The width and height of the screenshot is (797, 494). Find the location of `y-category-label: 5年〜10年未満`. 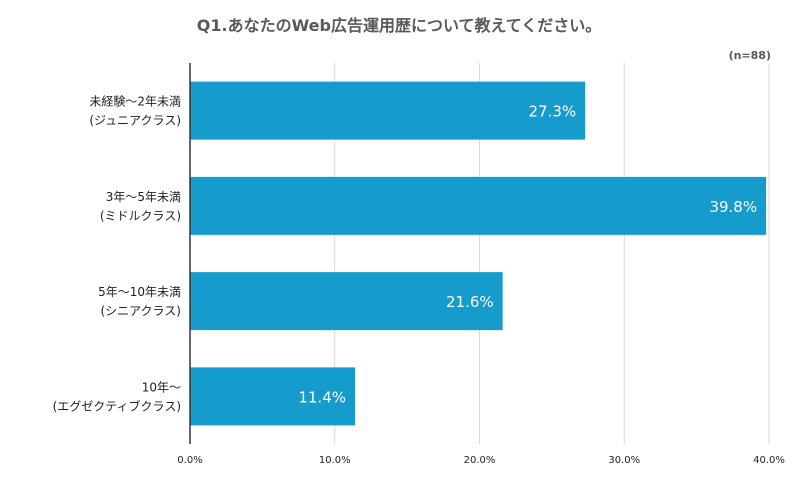

y-category-label: 5年〜10年未満 is located at coordinates (139, 292).